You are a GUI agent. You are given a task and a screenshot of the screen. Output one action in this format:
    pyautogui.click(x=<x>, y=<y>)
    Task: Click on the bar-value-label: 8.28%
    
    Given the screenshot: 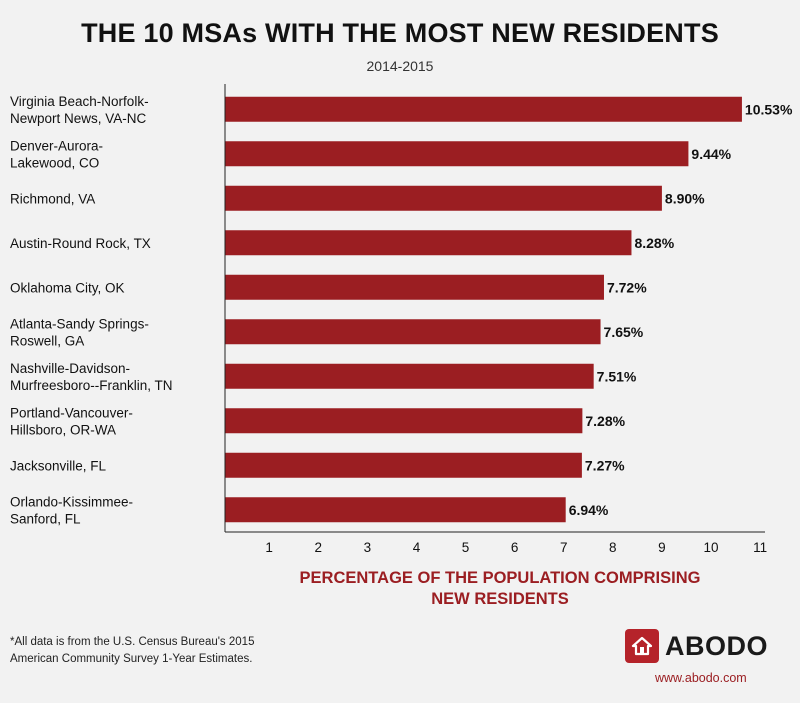 What is the action you would take?
    pyautogui.click(x=654, y=243)
    